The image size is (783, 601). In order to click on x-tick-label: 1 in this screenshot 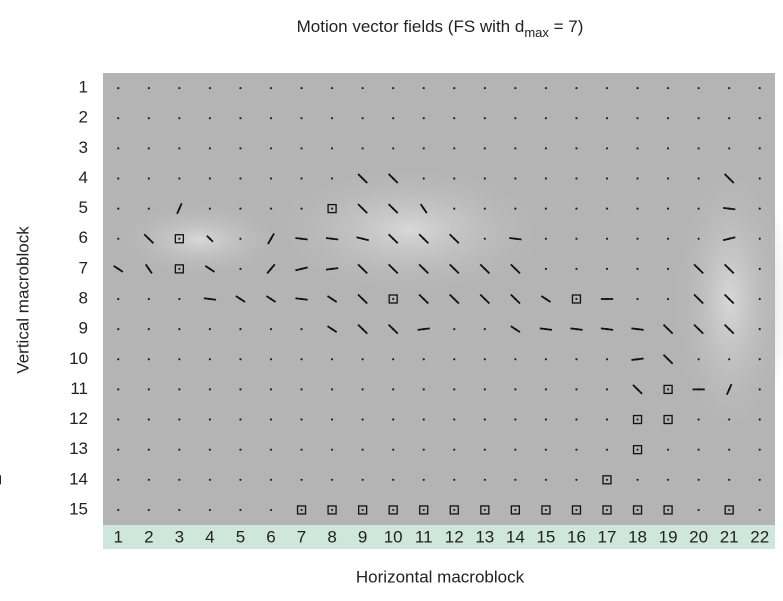, I will do `click(118, 536)`.